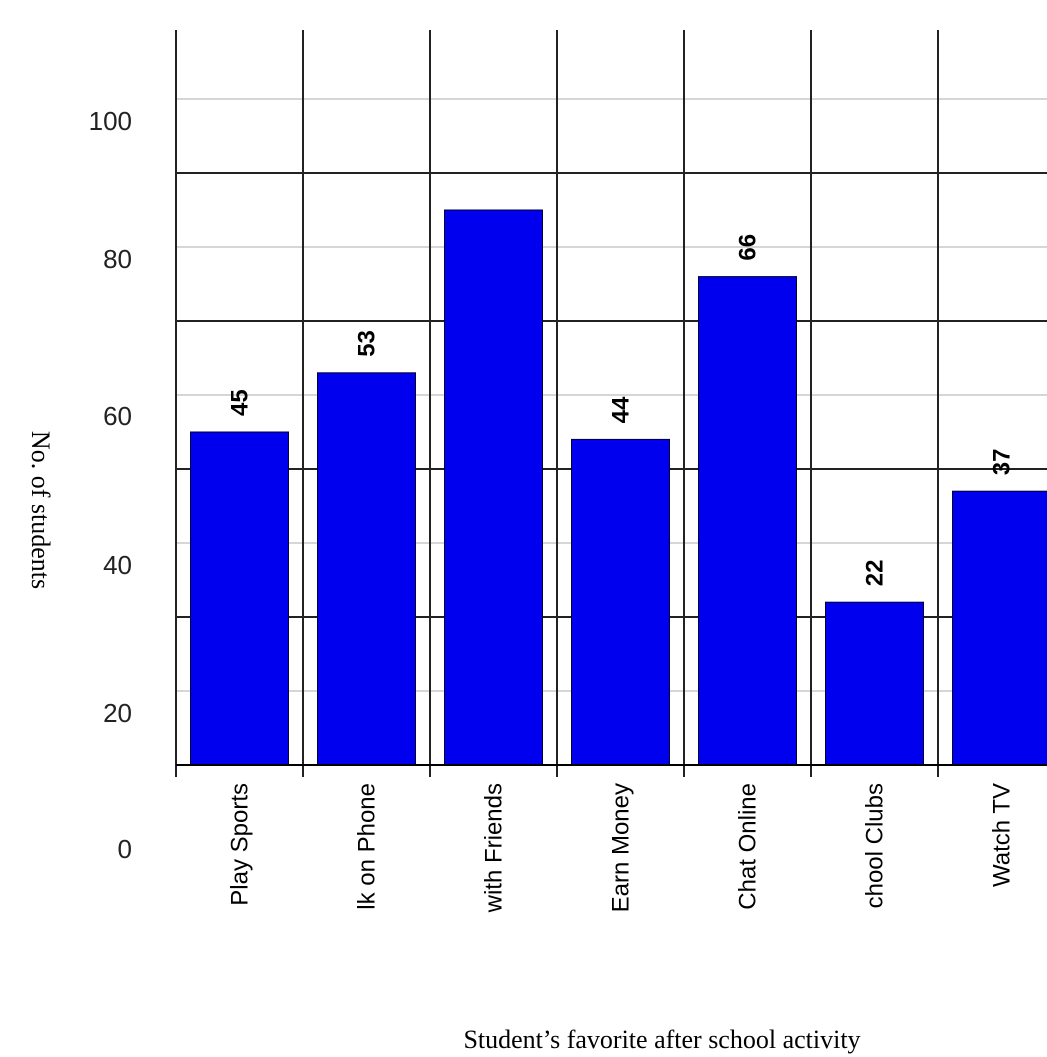 The image size is (1047, 1057). I want to click on data-label: 22, so click(875, 572).